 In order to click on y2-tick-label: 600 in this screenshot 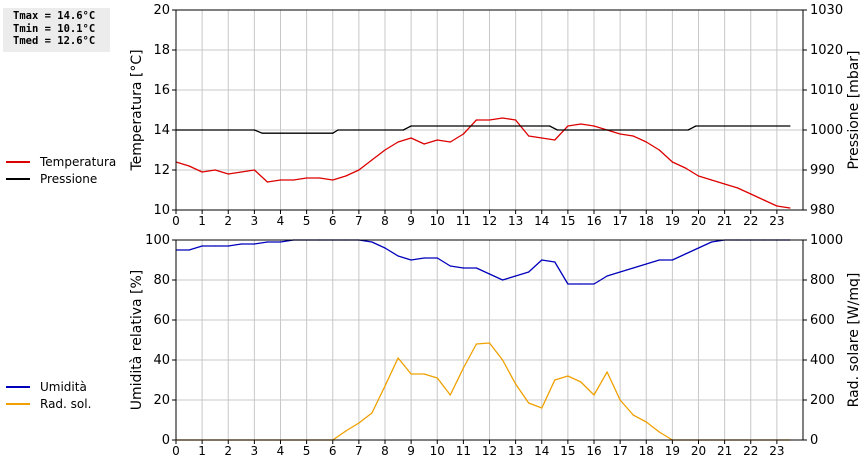, I will do `click(822, 320)`.